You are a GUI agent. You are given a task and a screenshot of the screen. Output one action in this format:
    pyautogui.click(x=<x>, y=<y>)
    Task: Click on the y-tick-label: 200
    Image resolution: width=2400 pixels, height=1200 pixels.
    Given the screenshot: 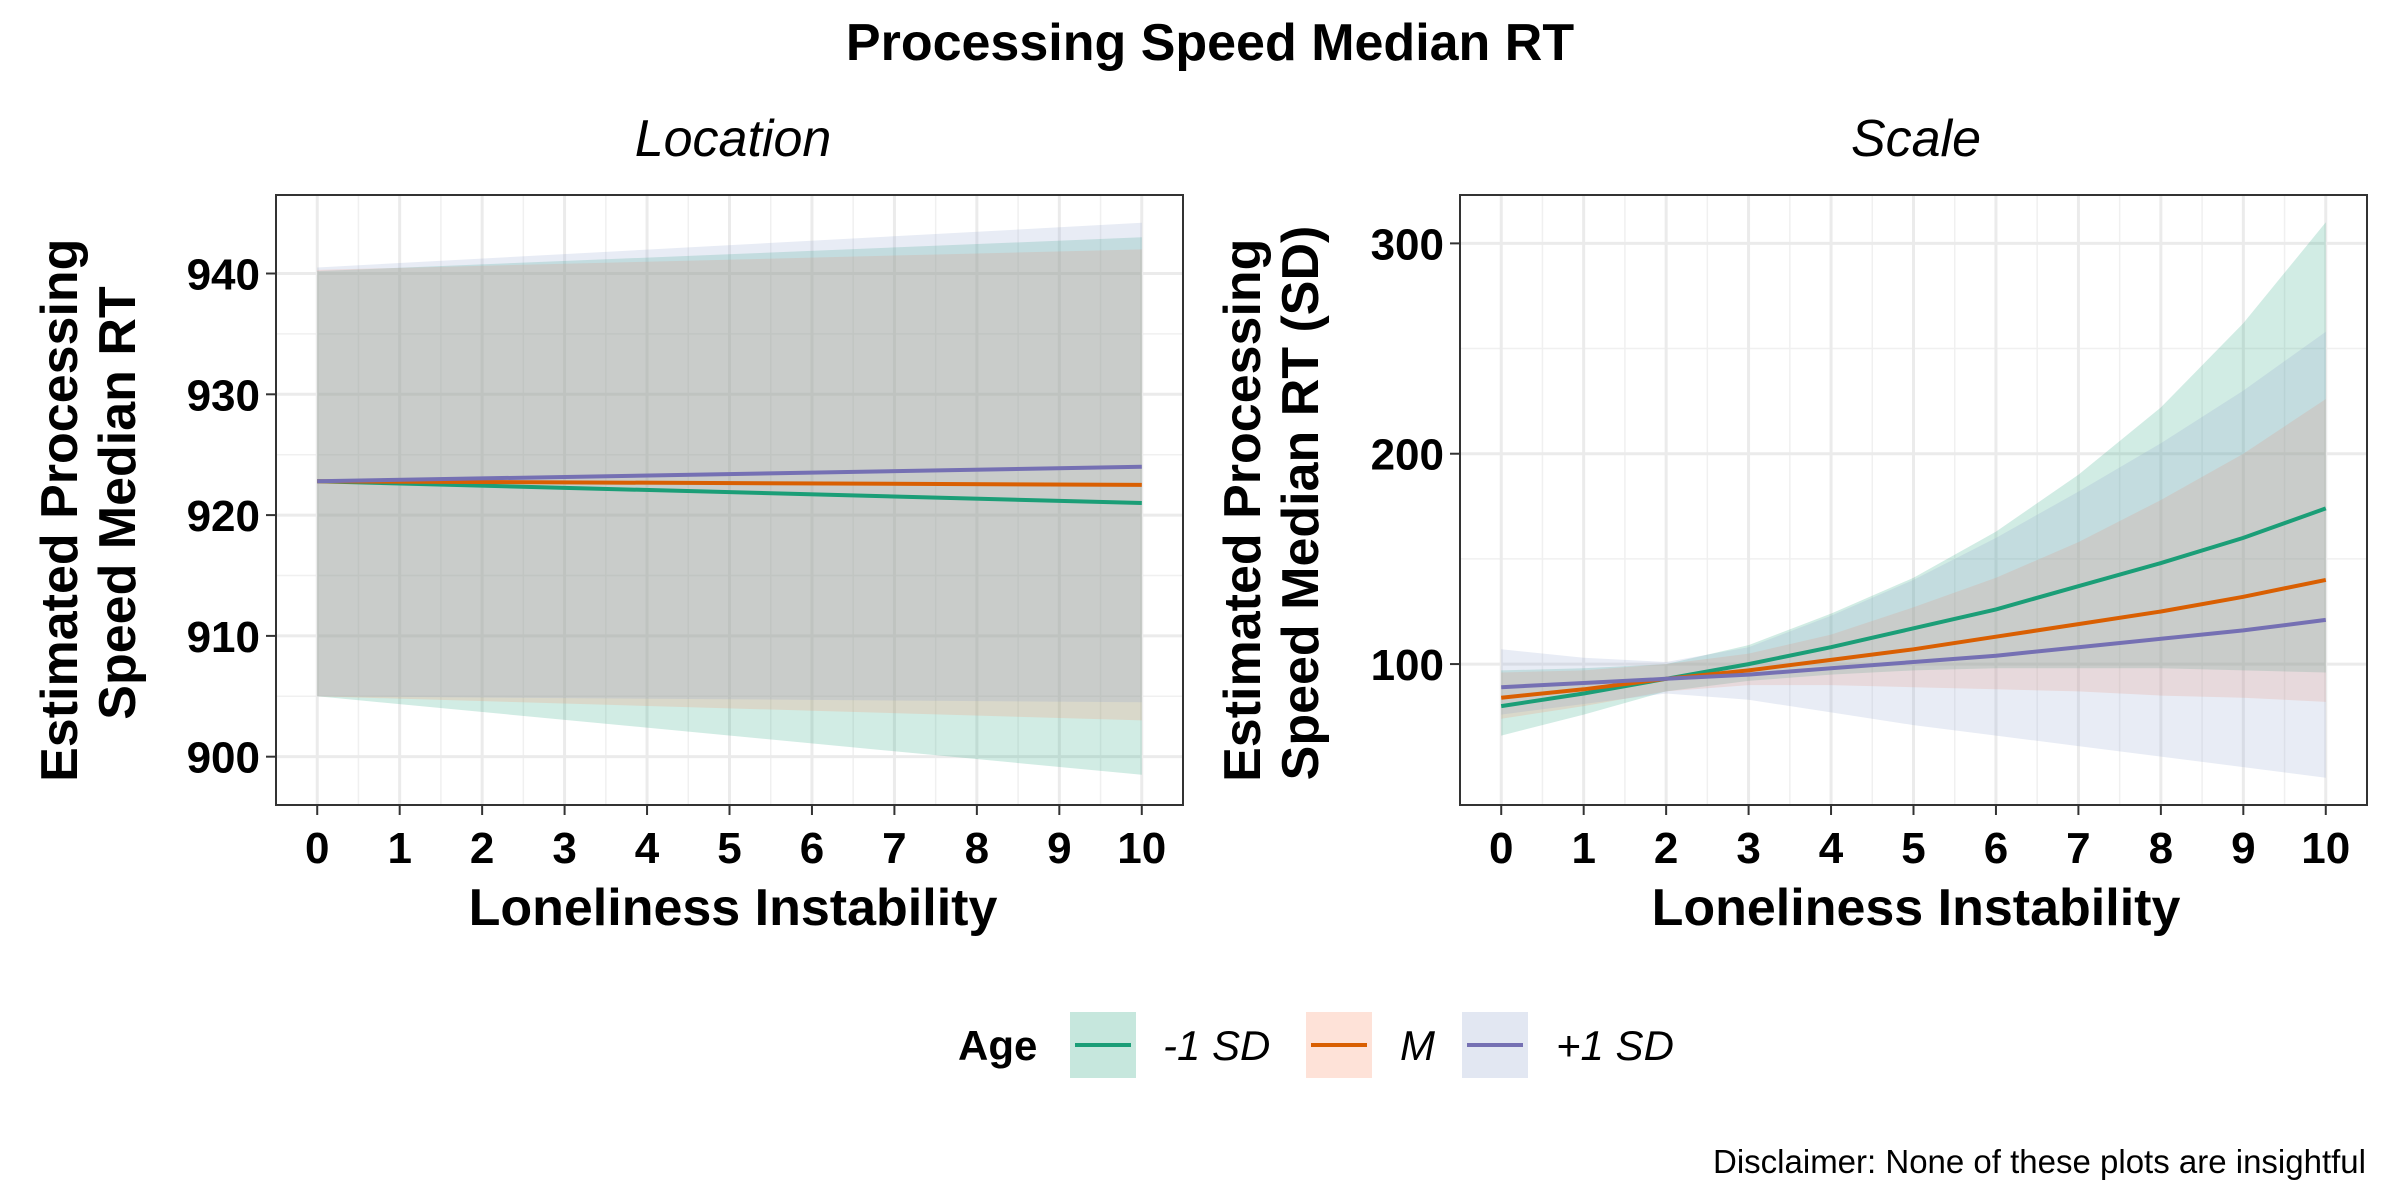 What is the action you would take?
    pyautogui.click(x=1407, y=455)
    